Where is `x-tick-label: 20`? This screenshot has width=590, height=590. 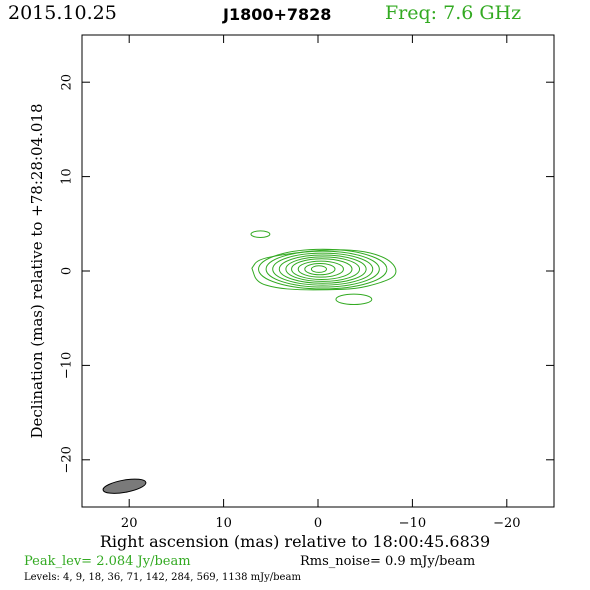 x-tick-label: 20 is located at coordinates (129, 523).